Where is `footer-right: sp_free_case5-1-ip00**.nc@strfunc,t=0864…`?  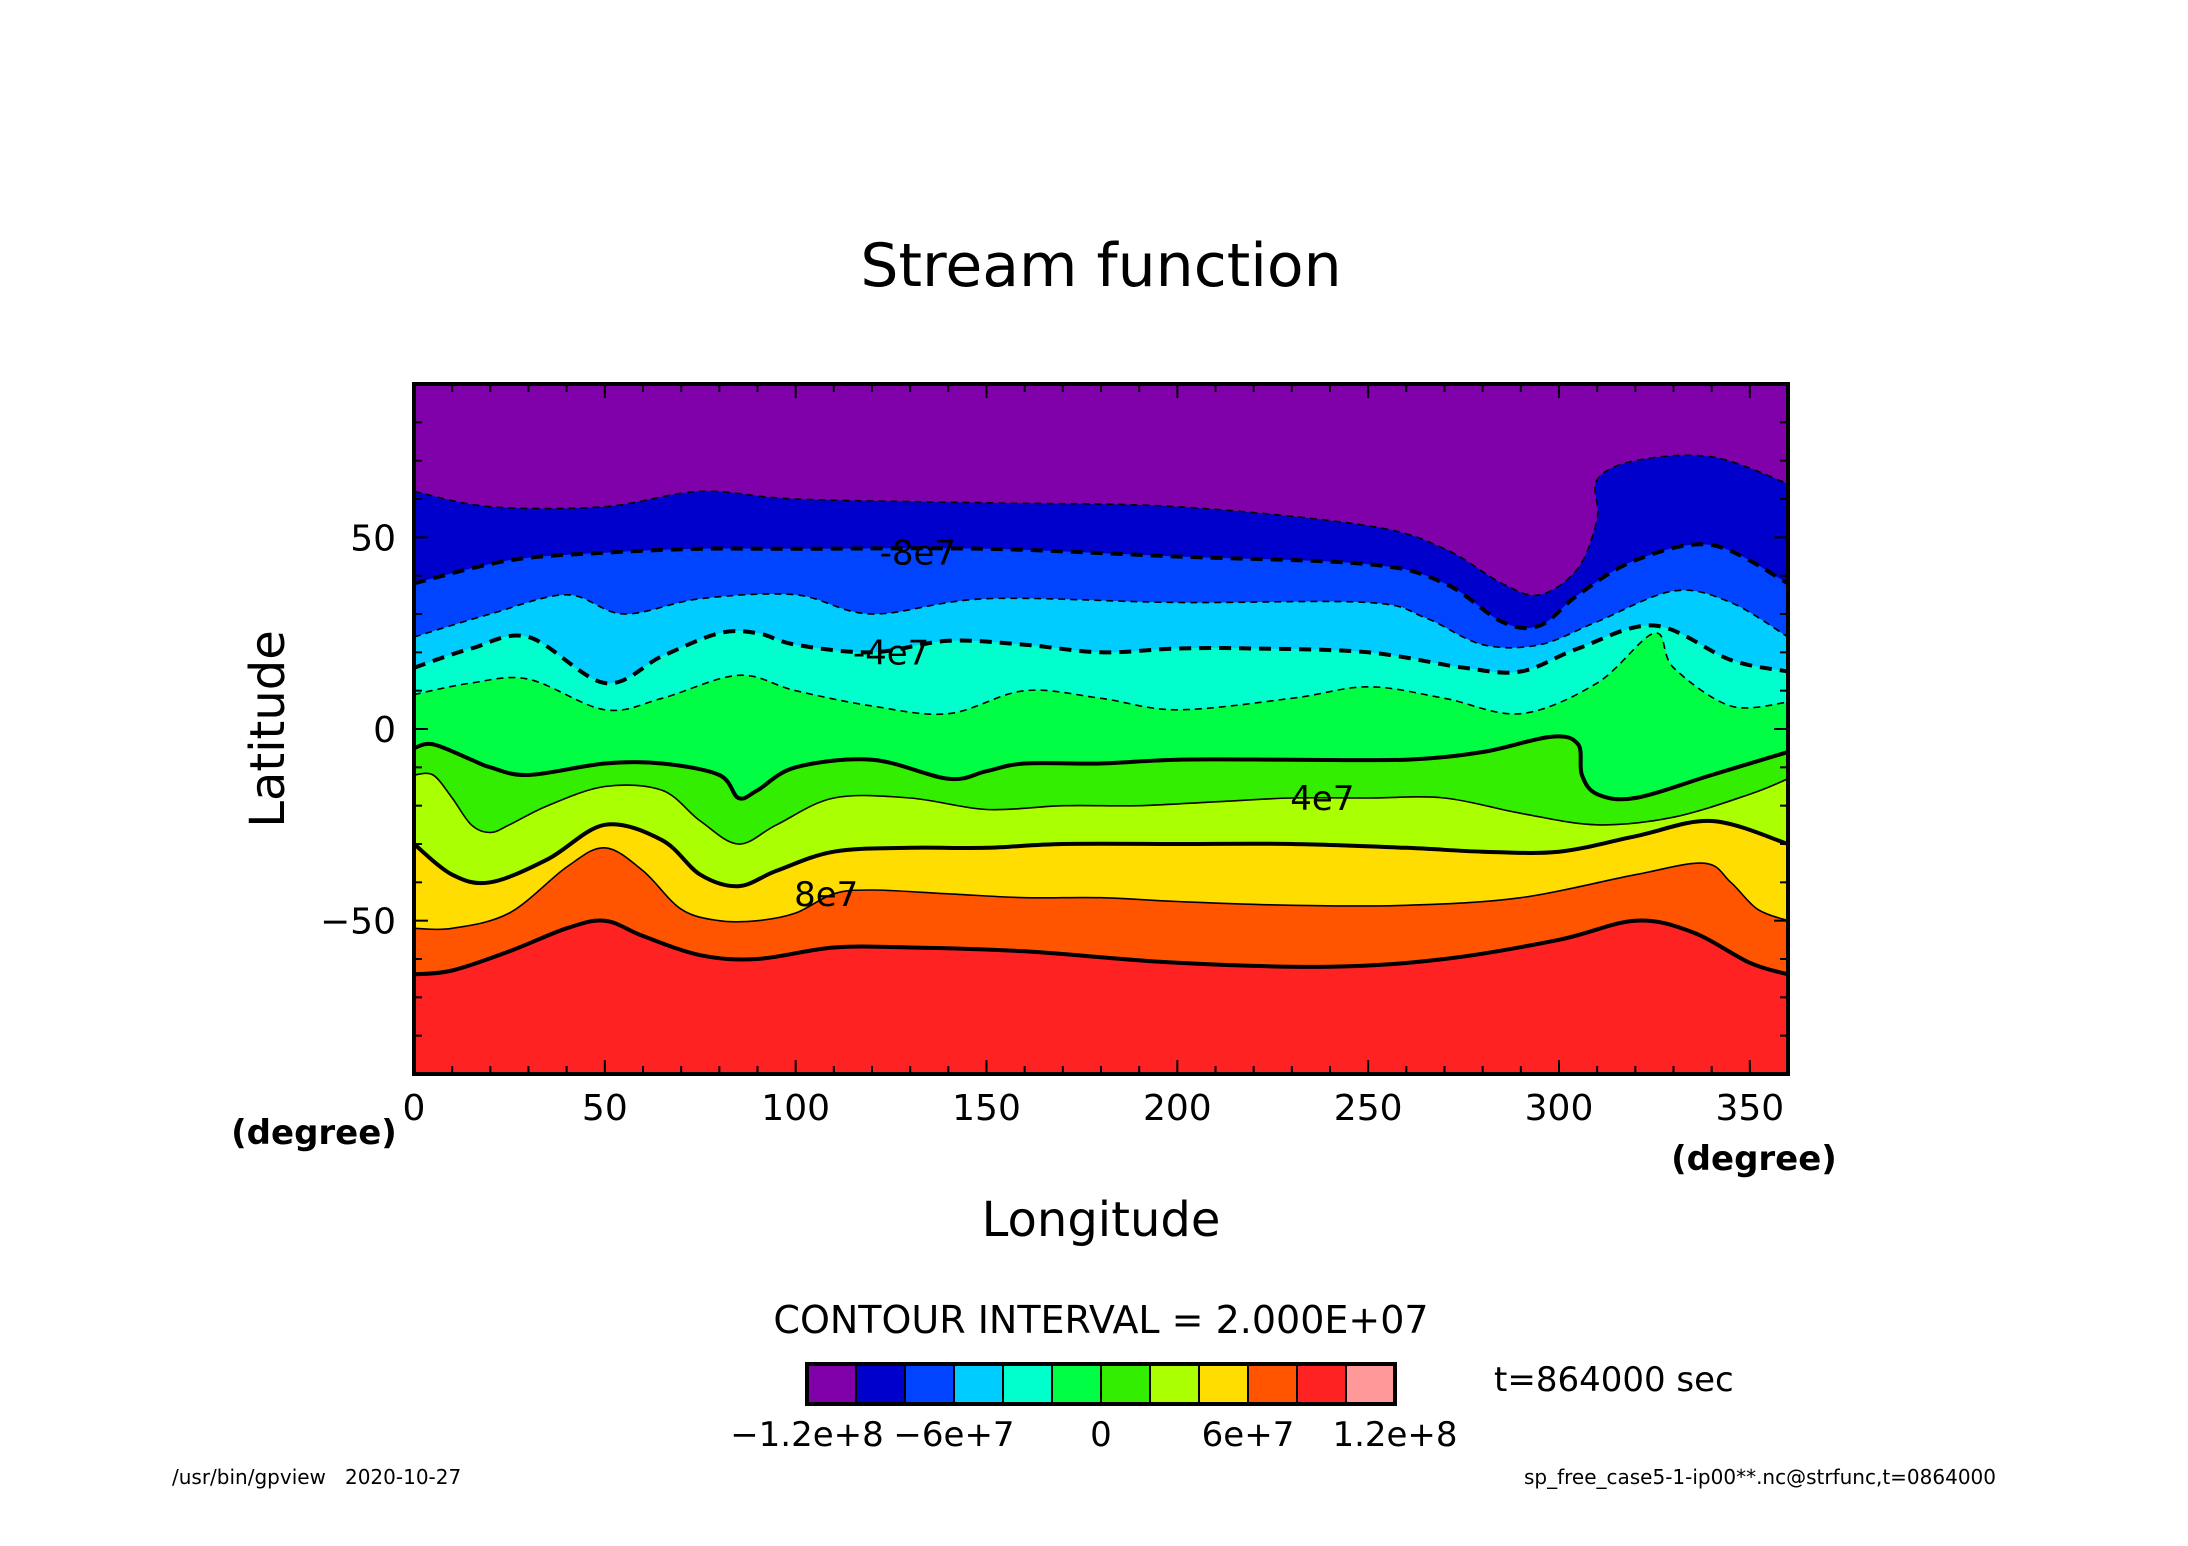
footer-right: sp_free_case5-1-ip00**.nc@strfunc,t=0864… is located at coordinates (1760, 1477).